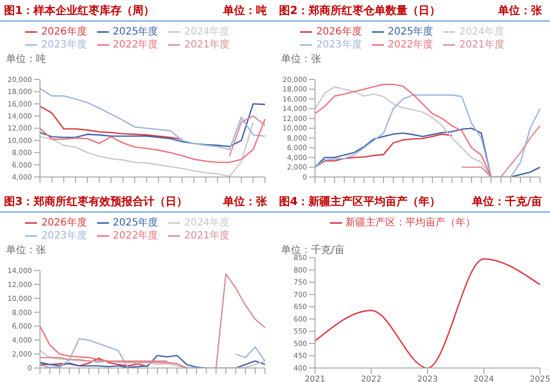  Describe the element at coordinates (411, 223) in the screenshot. I see `legend-label: 新疆主产区：平均亩产（年）` at that location.